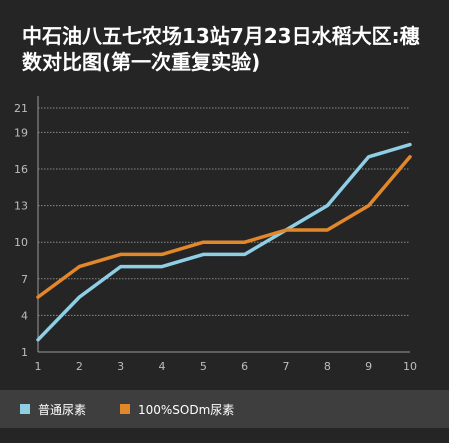 The height and width of the screenshot is (443, 449). Describe the element at coordinates (21, 132) in the screenshot. I see `y-tick-label: 19` at that location.